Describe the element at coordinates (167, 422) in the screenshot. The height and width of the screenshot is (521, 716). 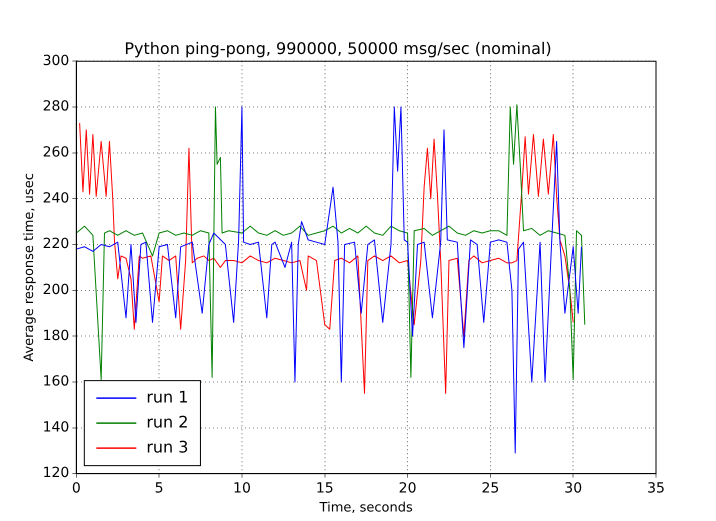
I see `legend-label: run 2` at that location.